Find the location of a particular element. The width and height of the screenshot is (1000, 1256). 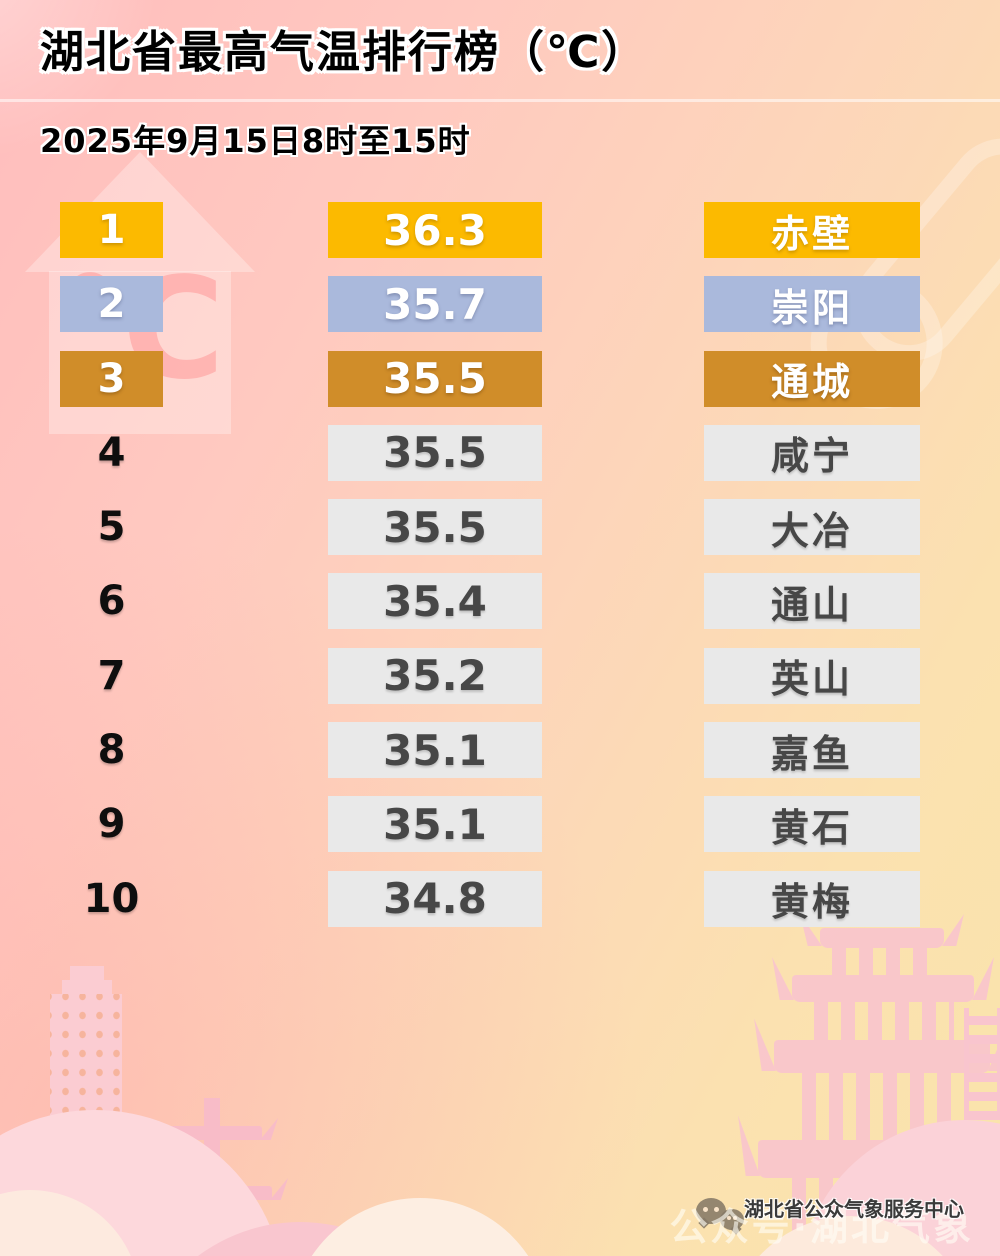

table-row: 2 35.7 崇阳 is located at coordinates (500, 304).